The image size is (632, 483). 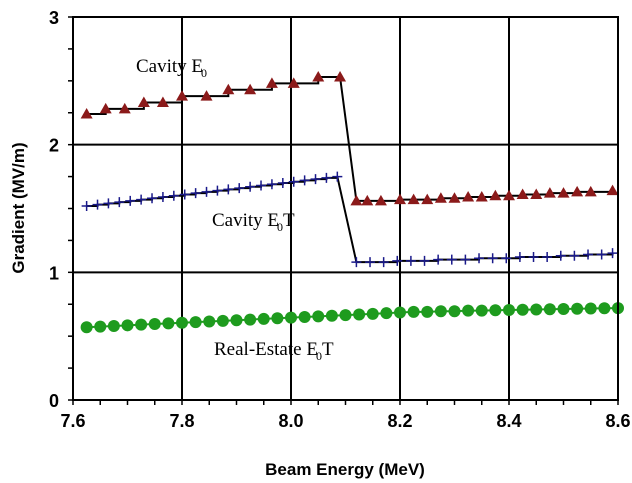 I want to click on y-tick-label: 2, so click(x=54, y=146).